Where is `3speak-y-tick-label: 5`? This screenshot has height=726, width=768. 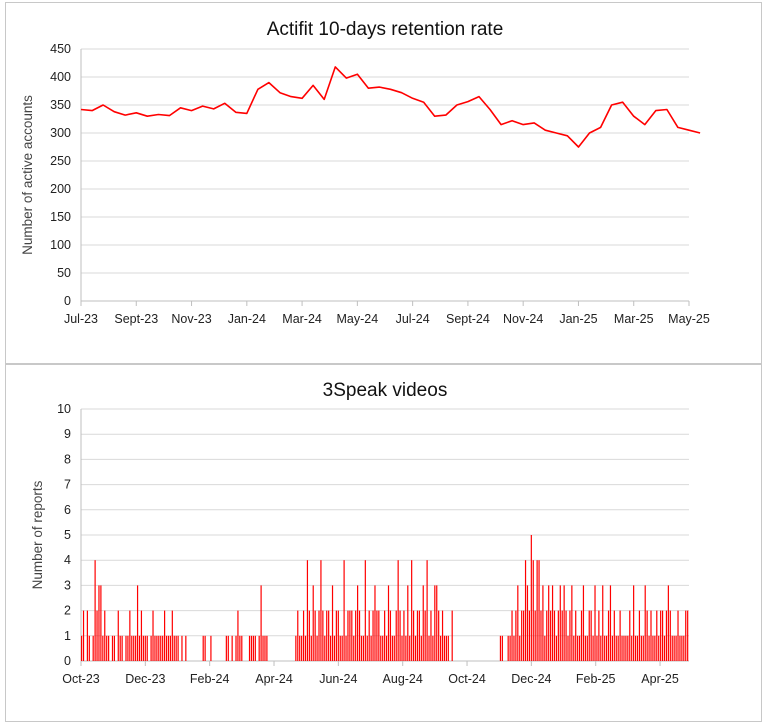
3speak-y-tick-label: 5 is located at coordinates (67, 535).